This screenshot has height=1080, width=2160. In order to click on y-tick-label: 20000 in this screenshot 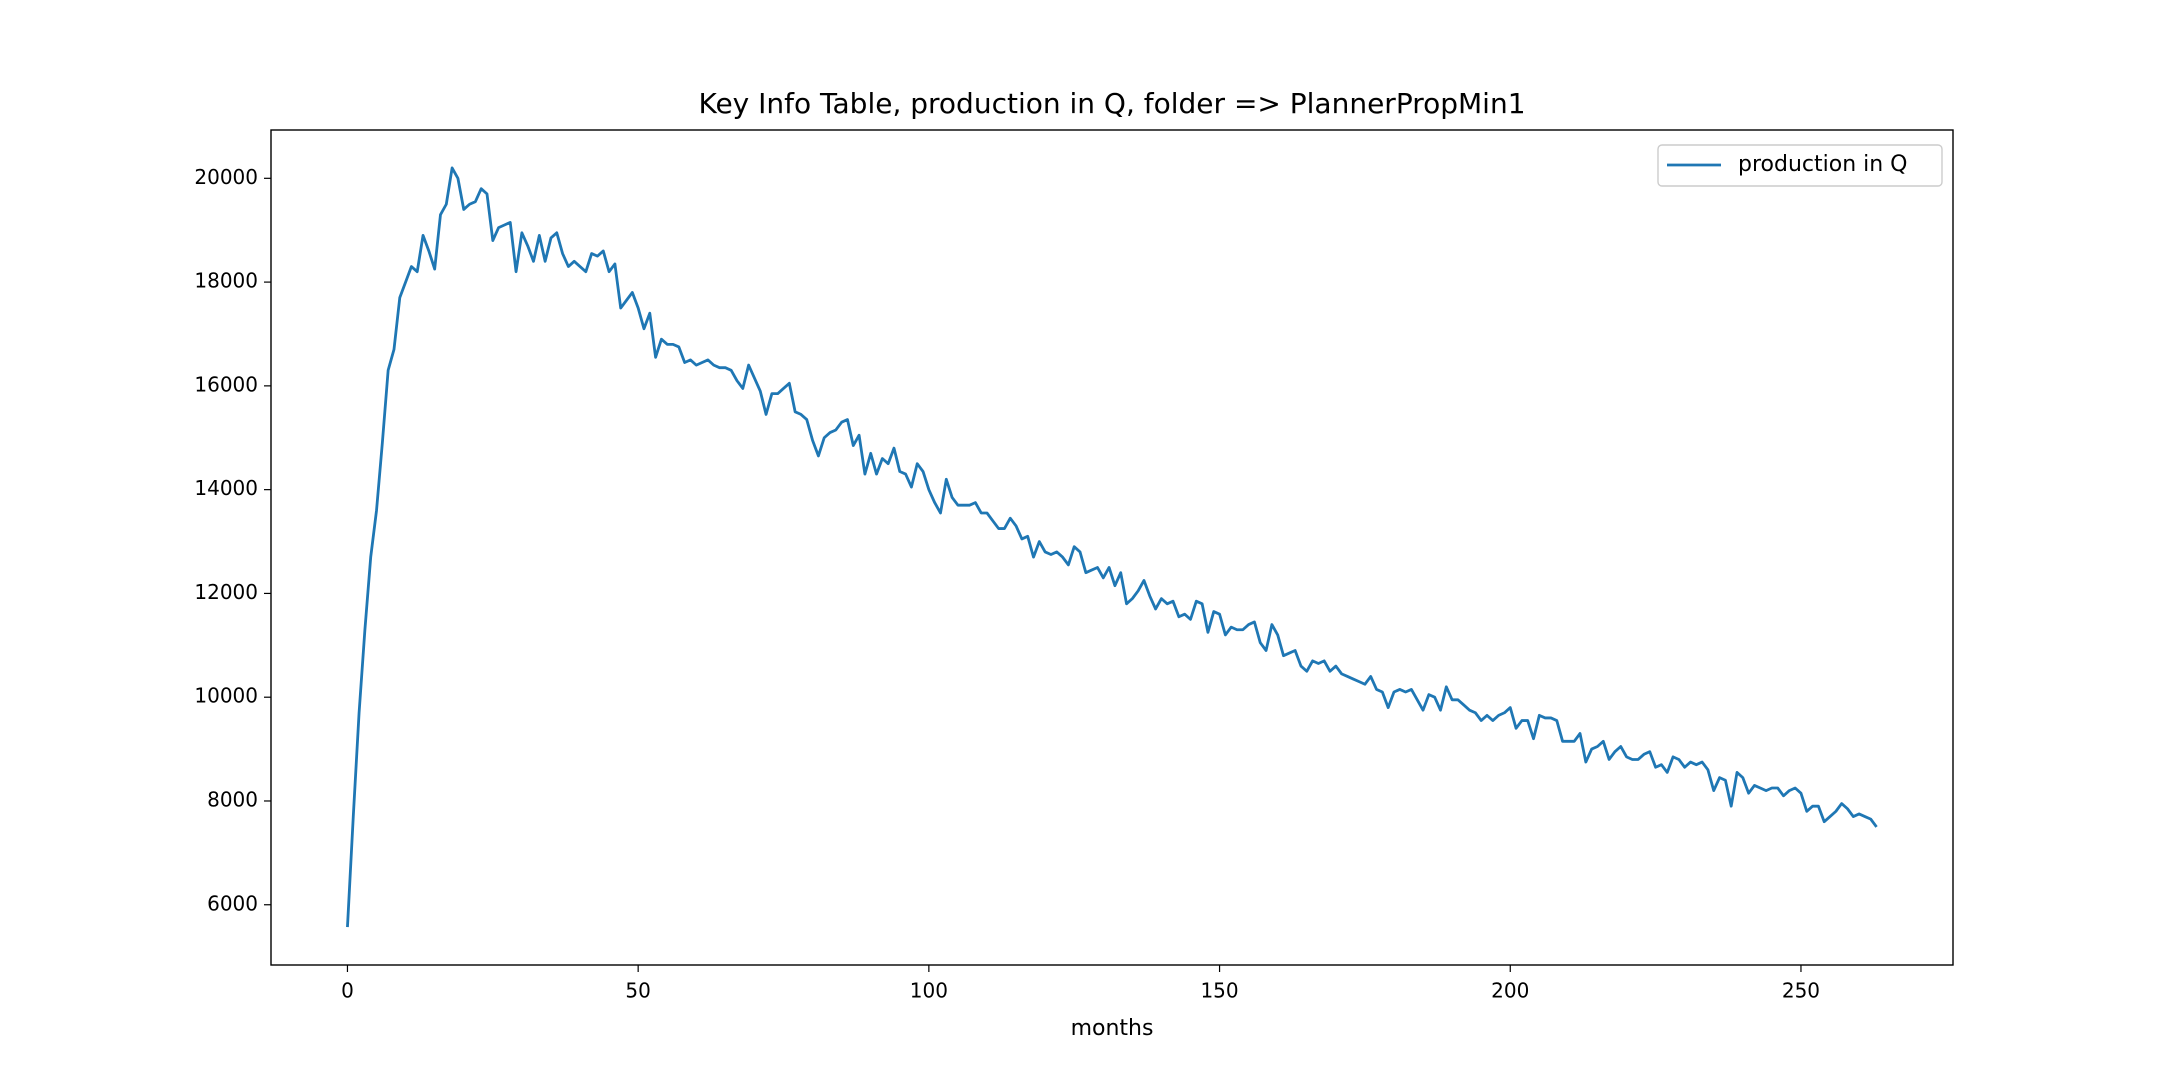, I will do `click(226, 177)`.